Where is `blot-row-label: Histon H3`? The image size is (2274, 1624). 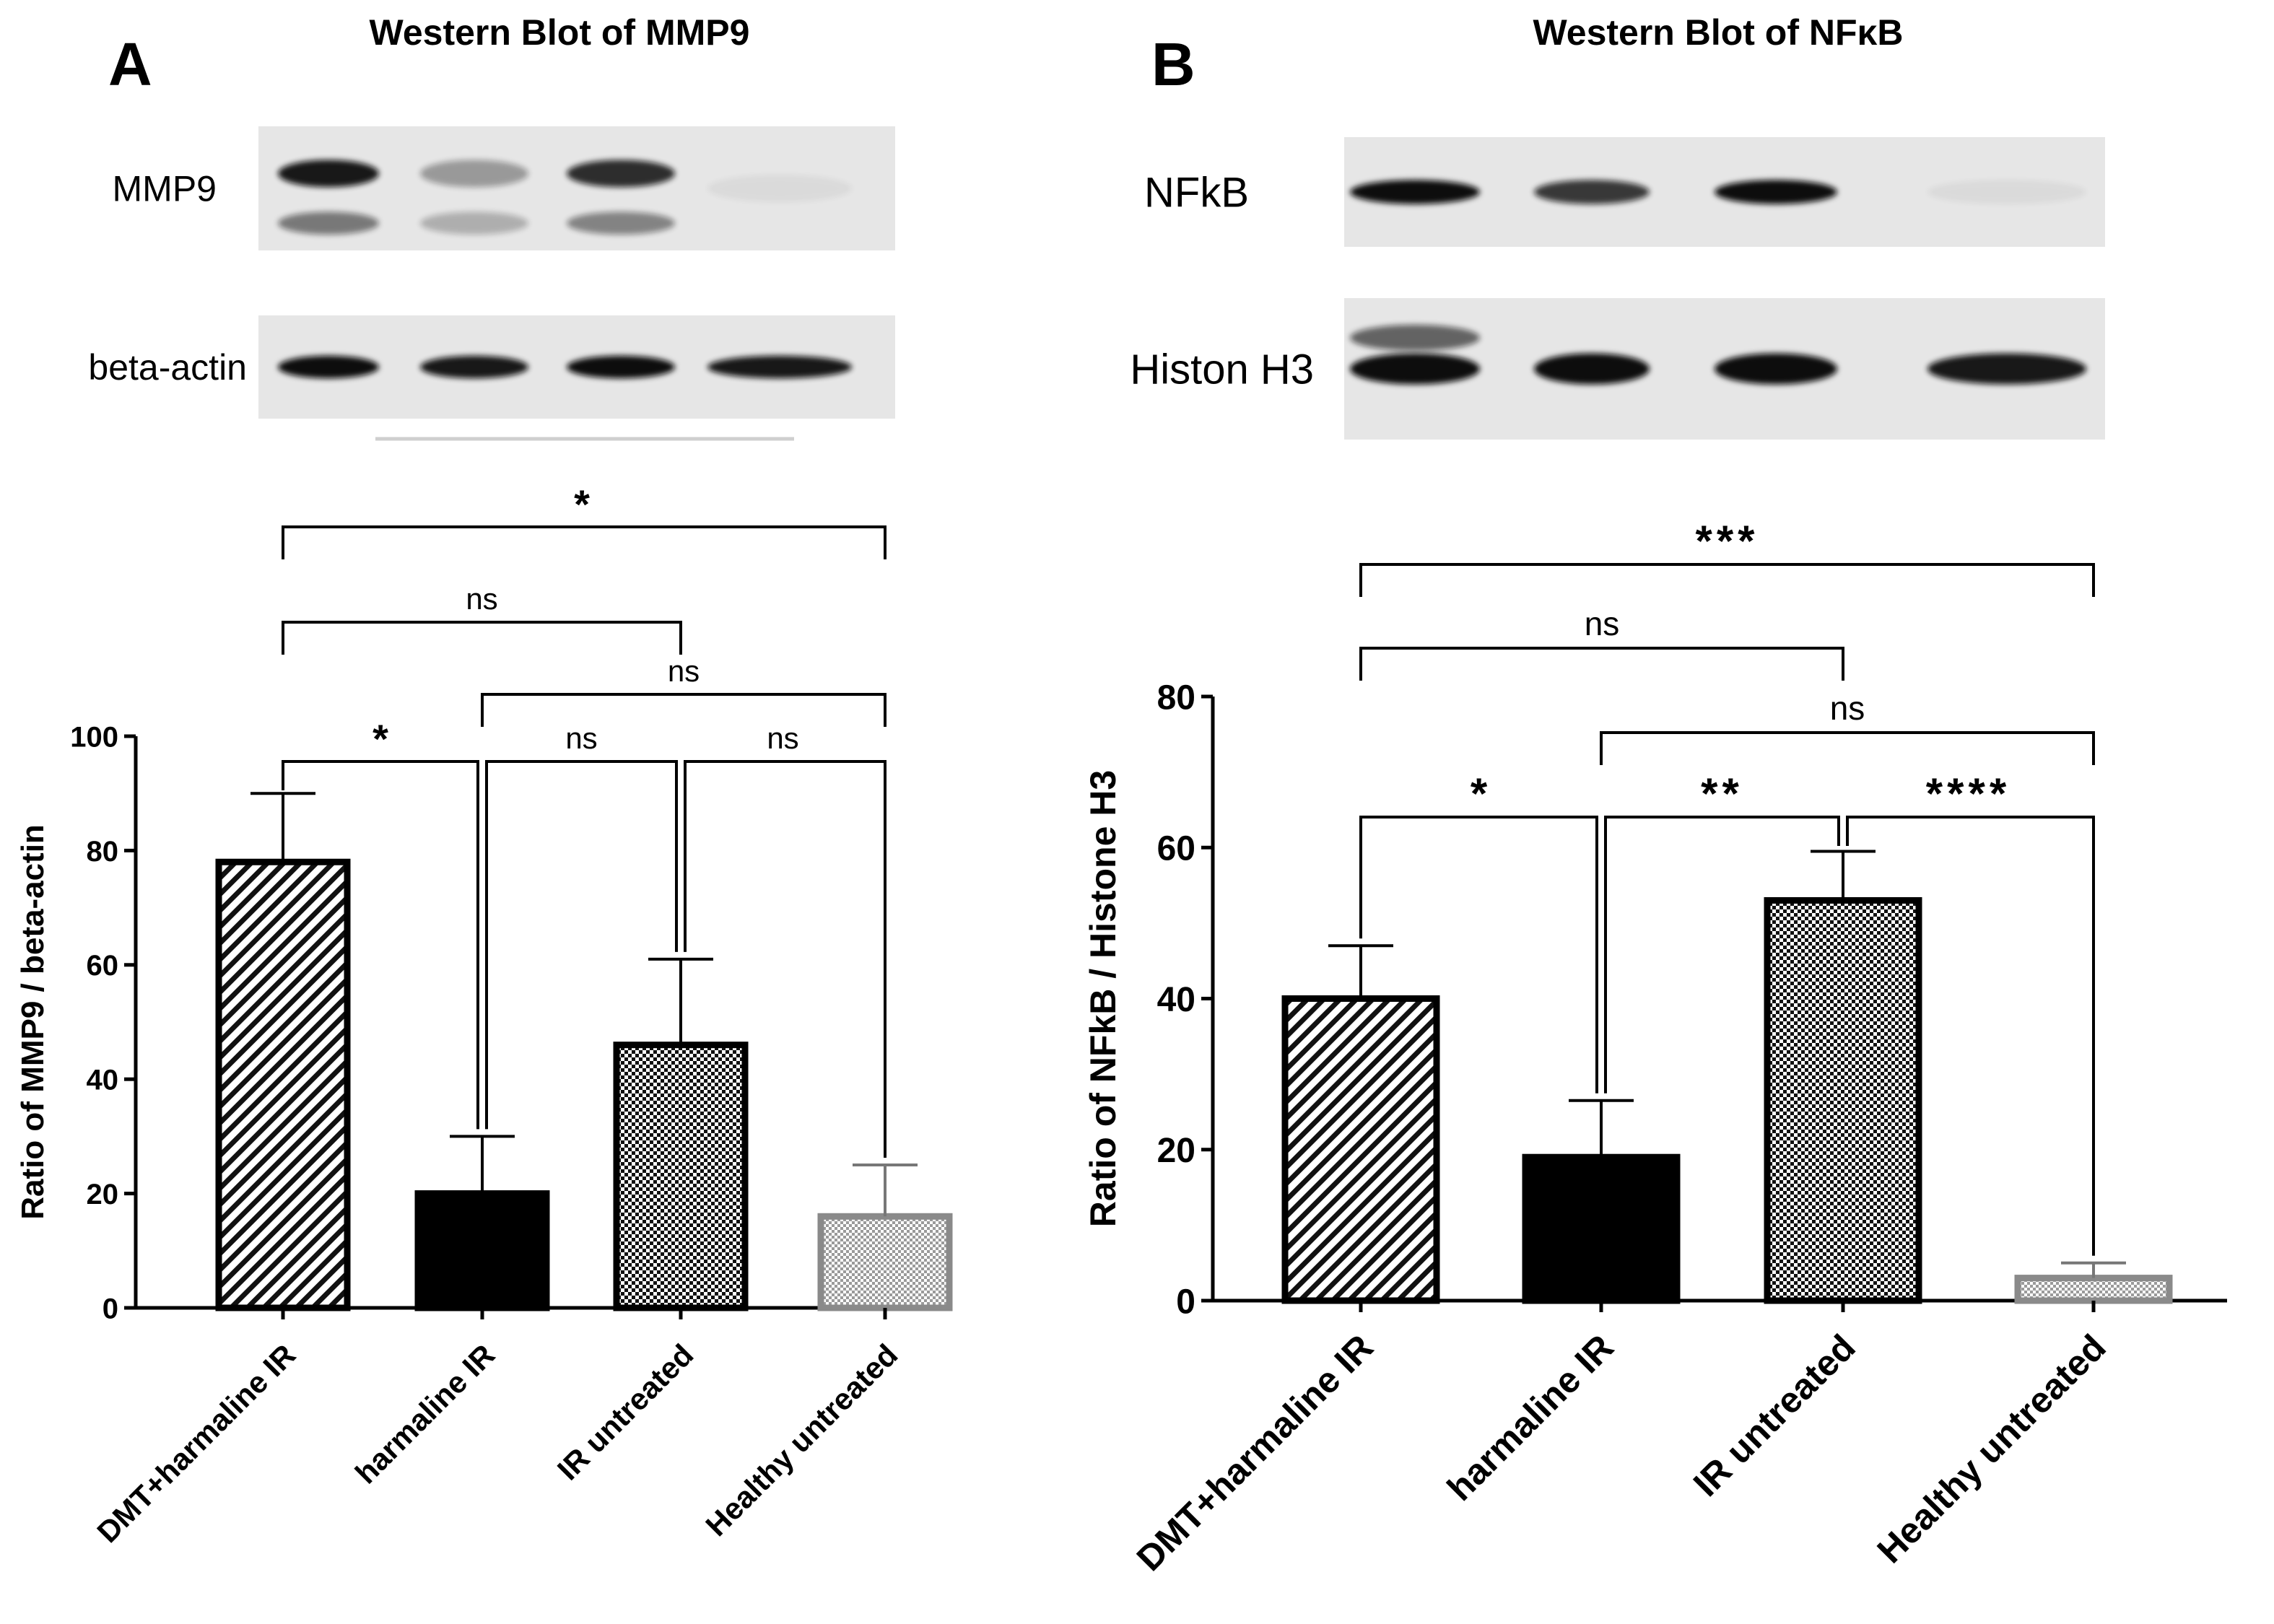
blot-row-label: Histon H3 is located at coordinates (1222, 369).